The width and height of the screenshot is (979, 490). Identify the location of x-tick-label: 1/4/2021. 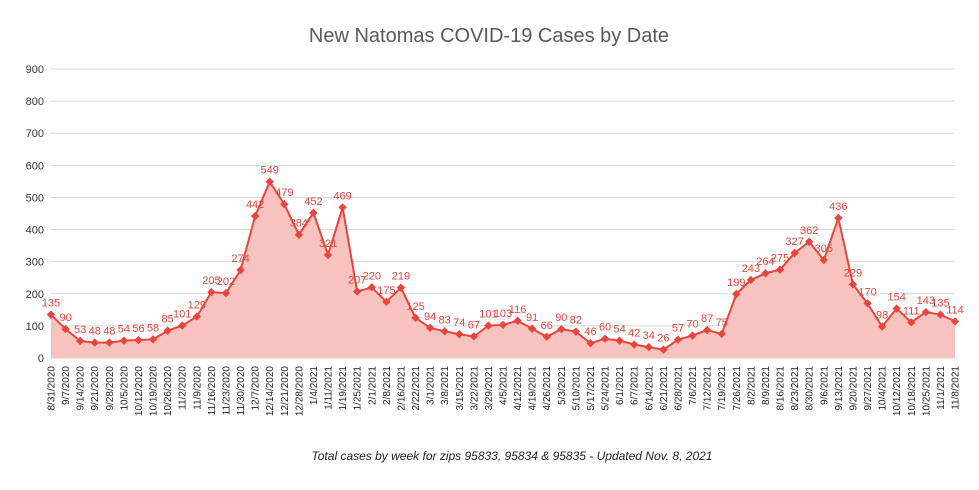
(314, 385).